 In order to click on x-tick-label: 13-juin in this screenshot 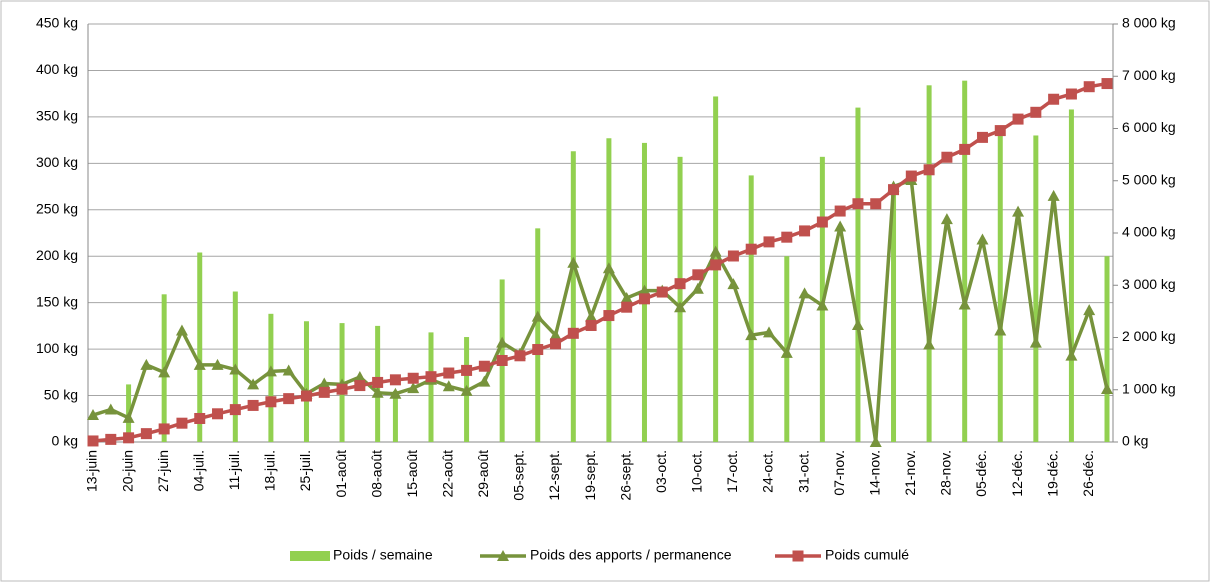, I will do `click(92, 471)`.